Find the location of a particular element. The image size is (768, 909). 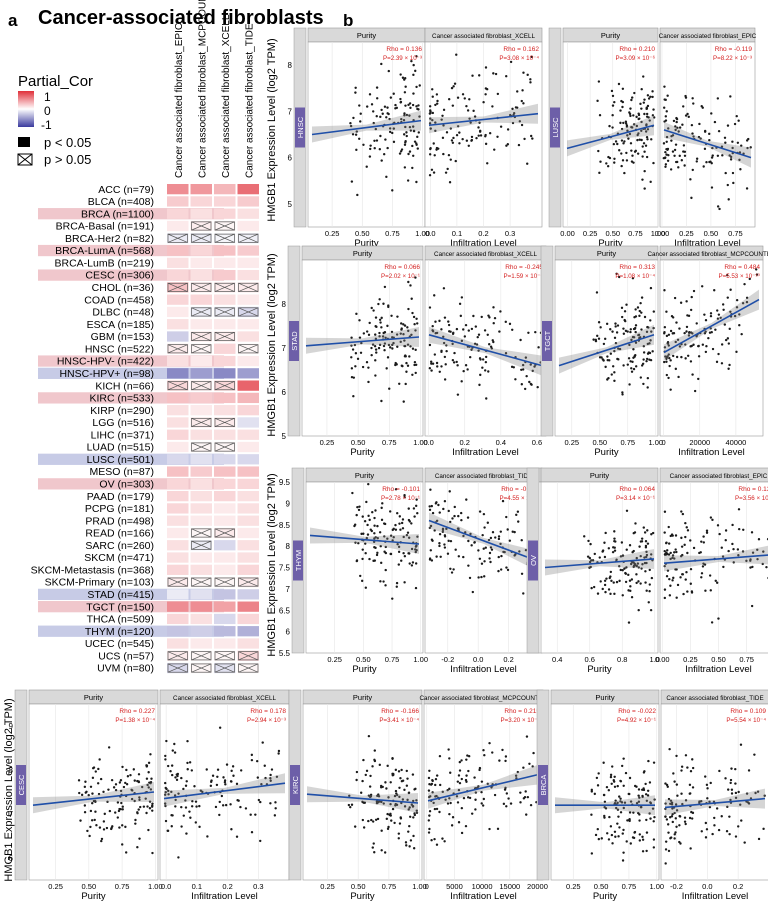

heatmap-row-label: UCS (n=57) is located at coordinates (126, 656).